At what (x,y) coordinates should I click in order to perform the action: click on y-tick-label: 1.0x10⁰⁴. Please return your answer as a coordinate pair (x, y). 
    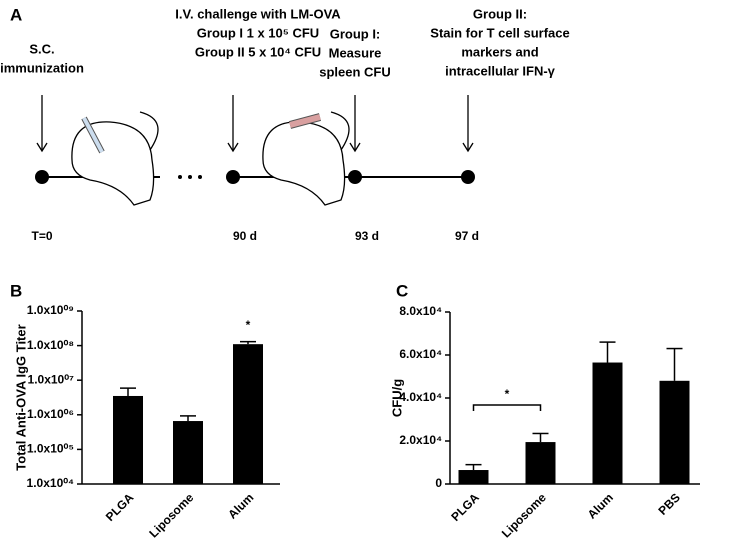
    Looking at the image, I should click on (51, 483).